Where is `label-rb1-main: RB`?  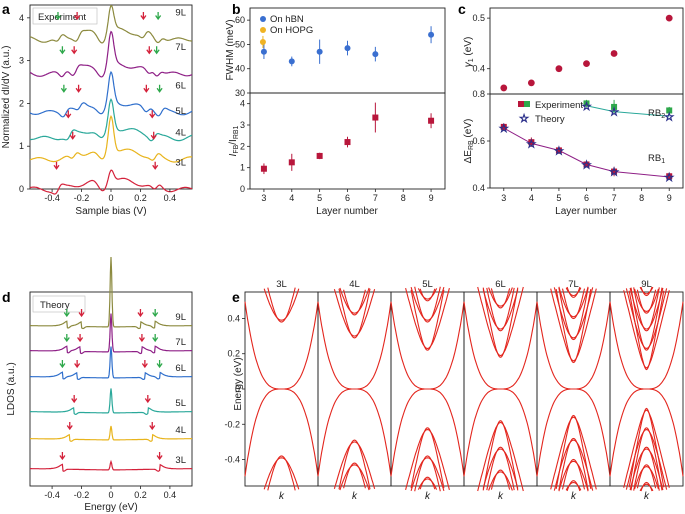 label-rb1-main: RB is located at coordinates (654, 158).